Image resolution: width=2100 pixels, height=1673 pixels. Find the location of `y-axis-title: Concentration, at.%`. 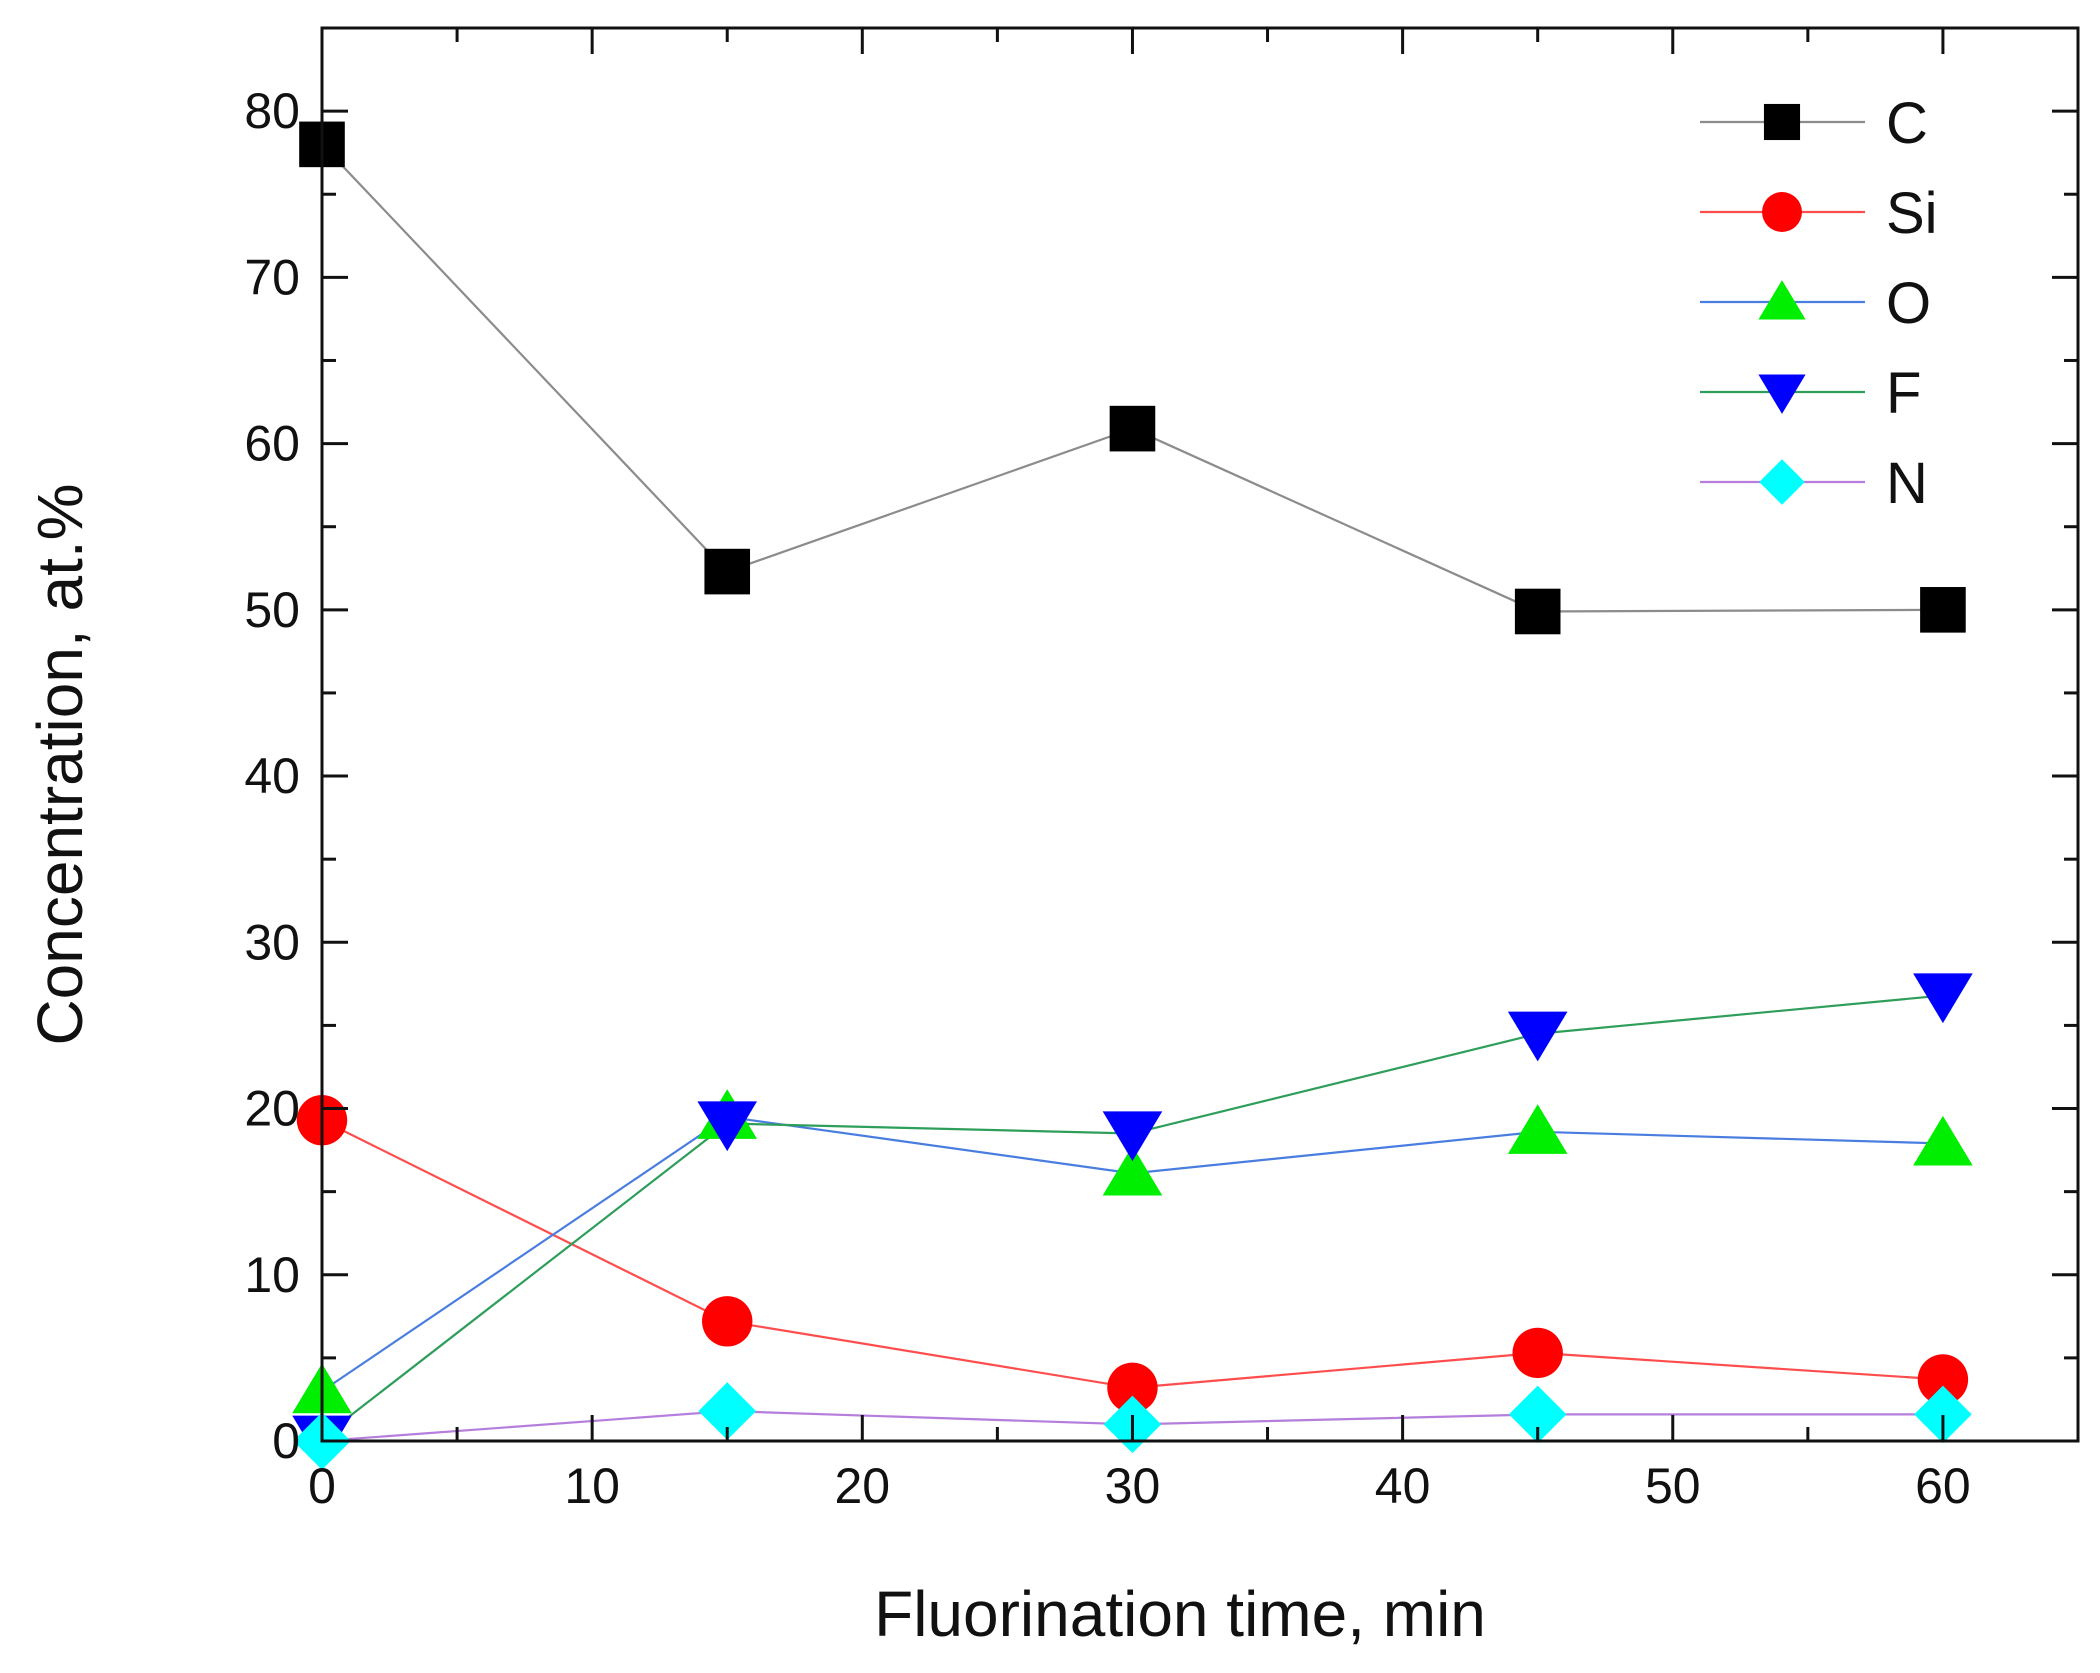

y-axis-title: Concentration, at.% is located at coordinates (60, 764).